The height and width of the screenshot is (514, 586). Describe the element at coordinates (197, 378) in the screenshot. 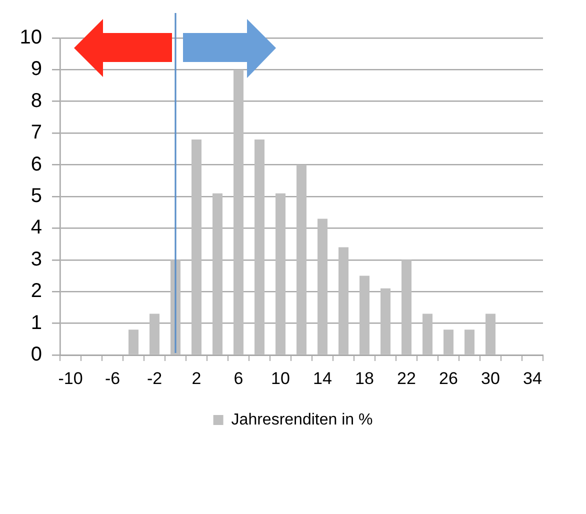

I see `x-tick-label: 2` at that location.